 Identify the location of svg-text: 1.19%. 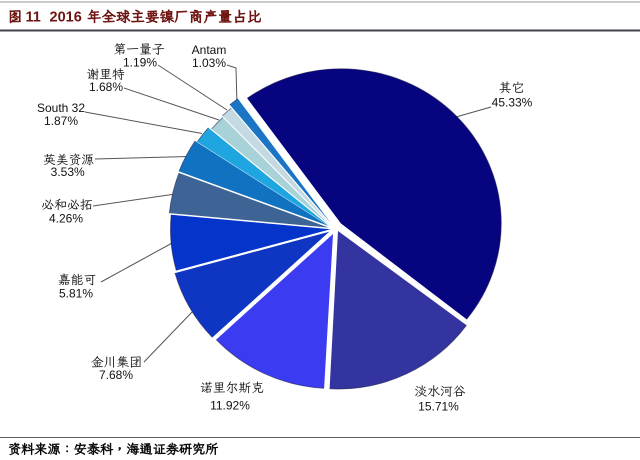
(140, 63).